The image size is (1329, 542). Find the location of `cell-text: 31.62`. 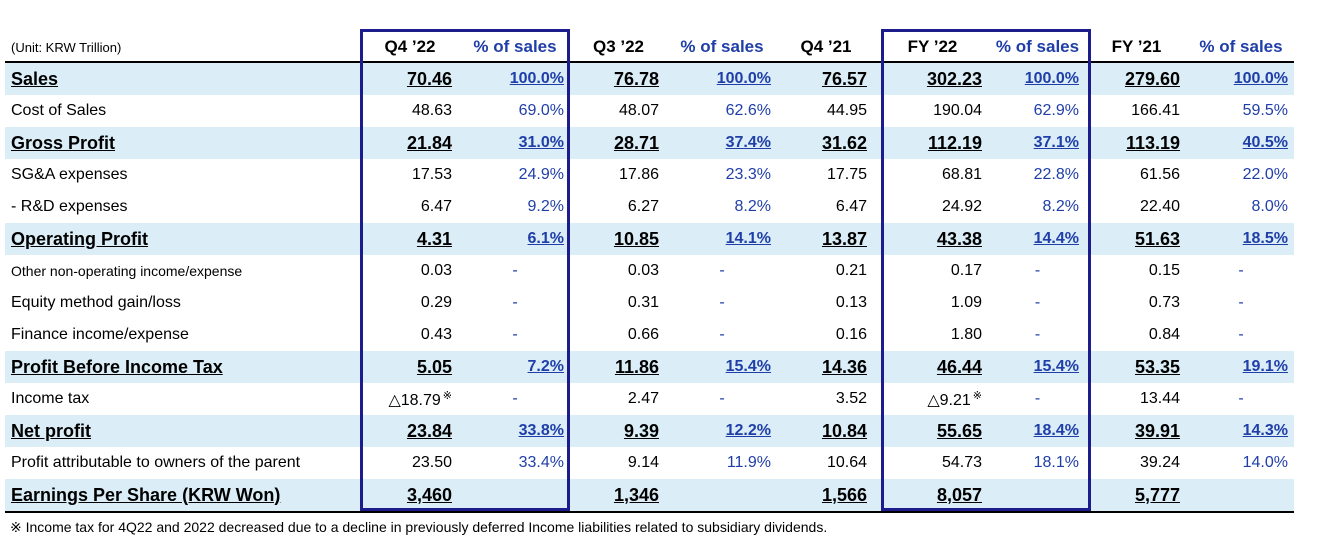

cell-text: 31.62 is located at coordinates (844, 142).